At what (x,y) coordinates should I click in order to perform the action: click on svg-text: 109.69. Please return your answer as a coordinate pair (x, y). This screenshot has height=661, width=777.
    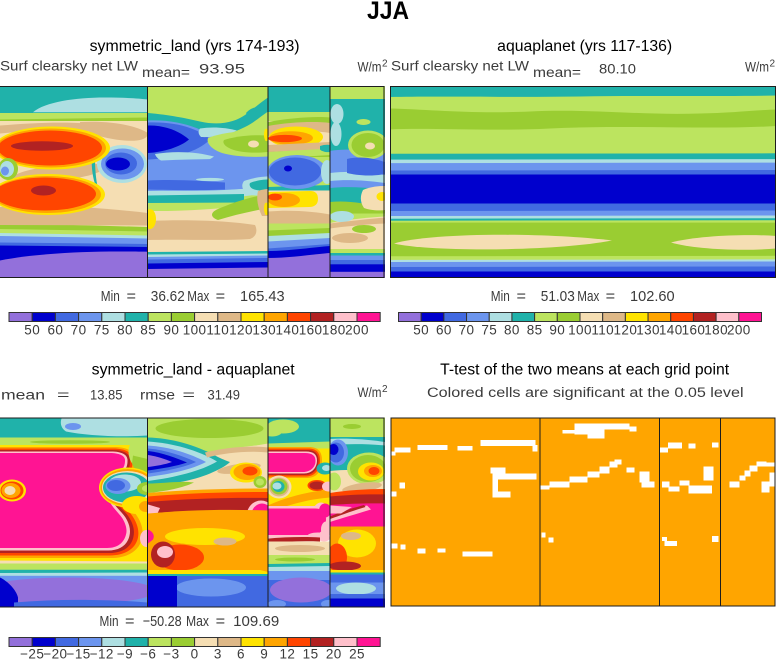
    Looking at the image, I should click on (256, 621).